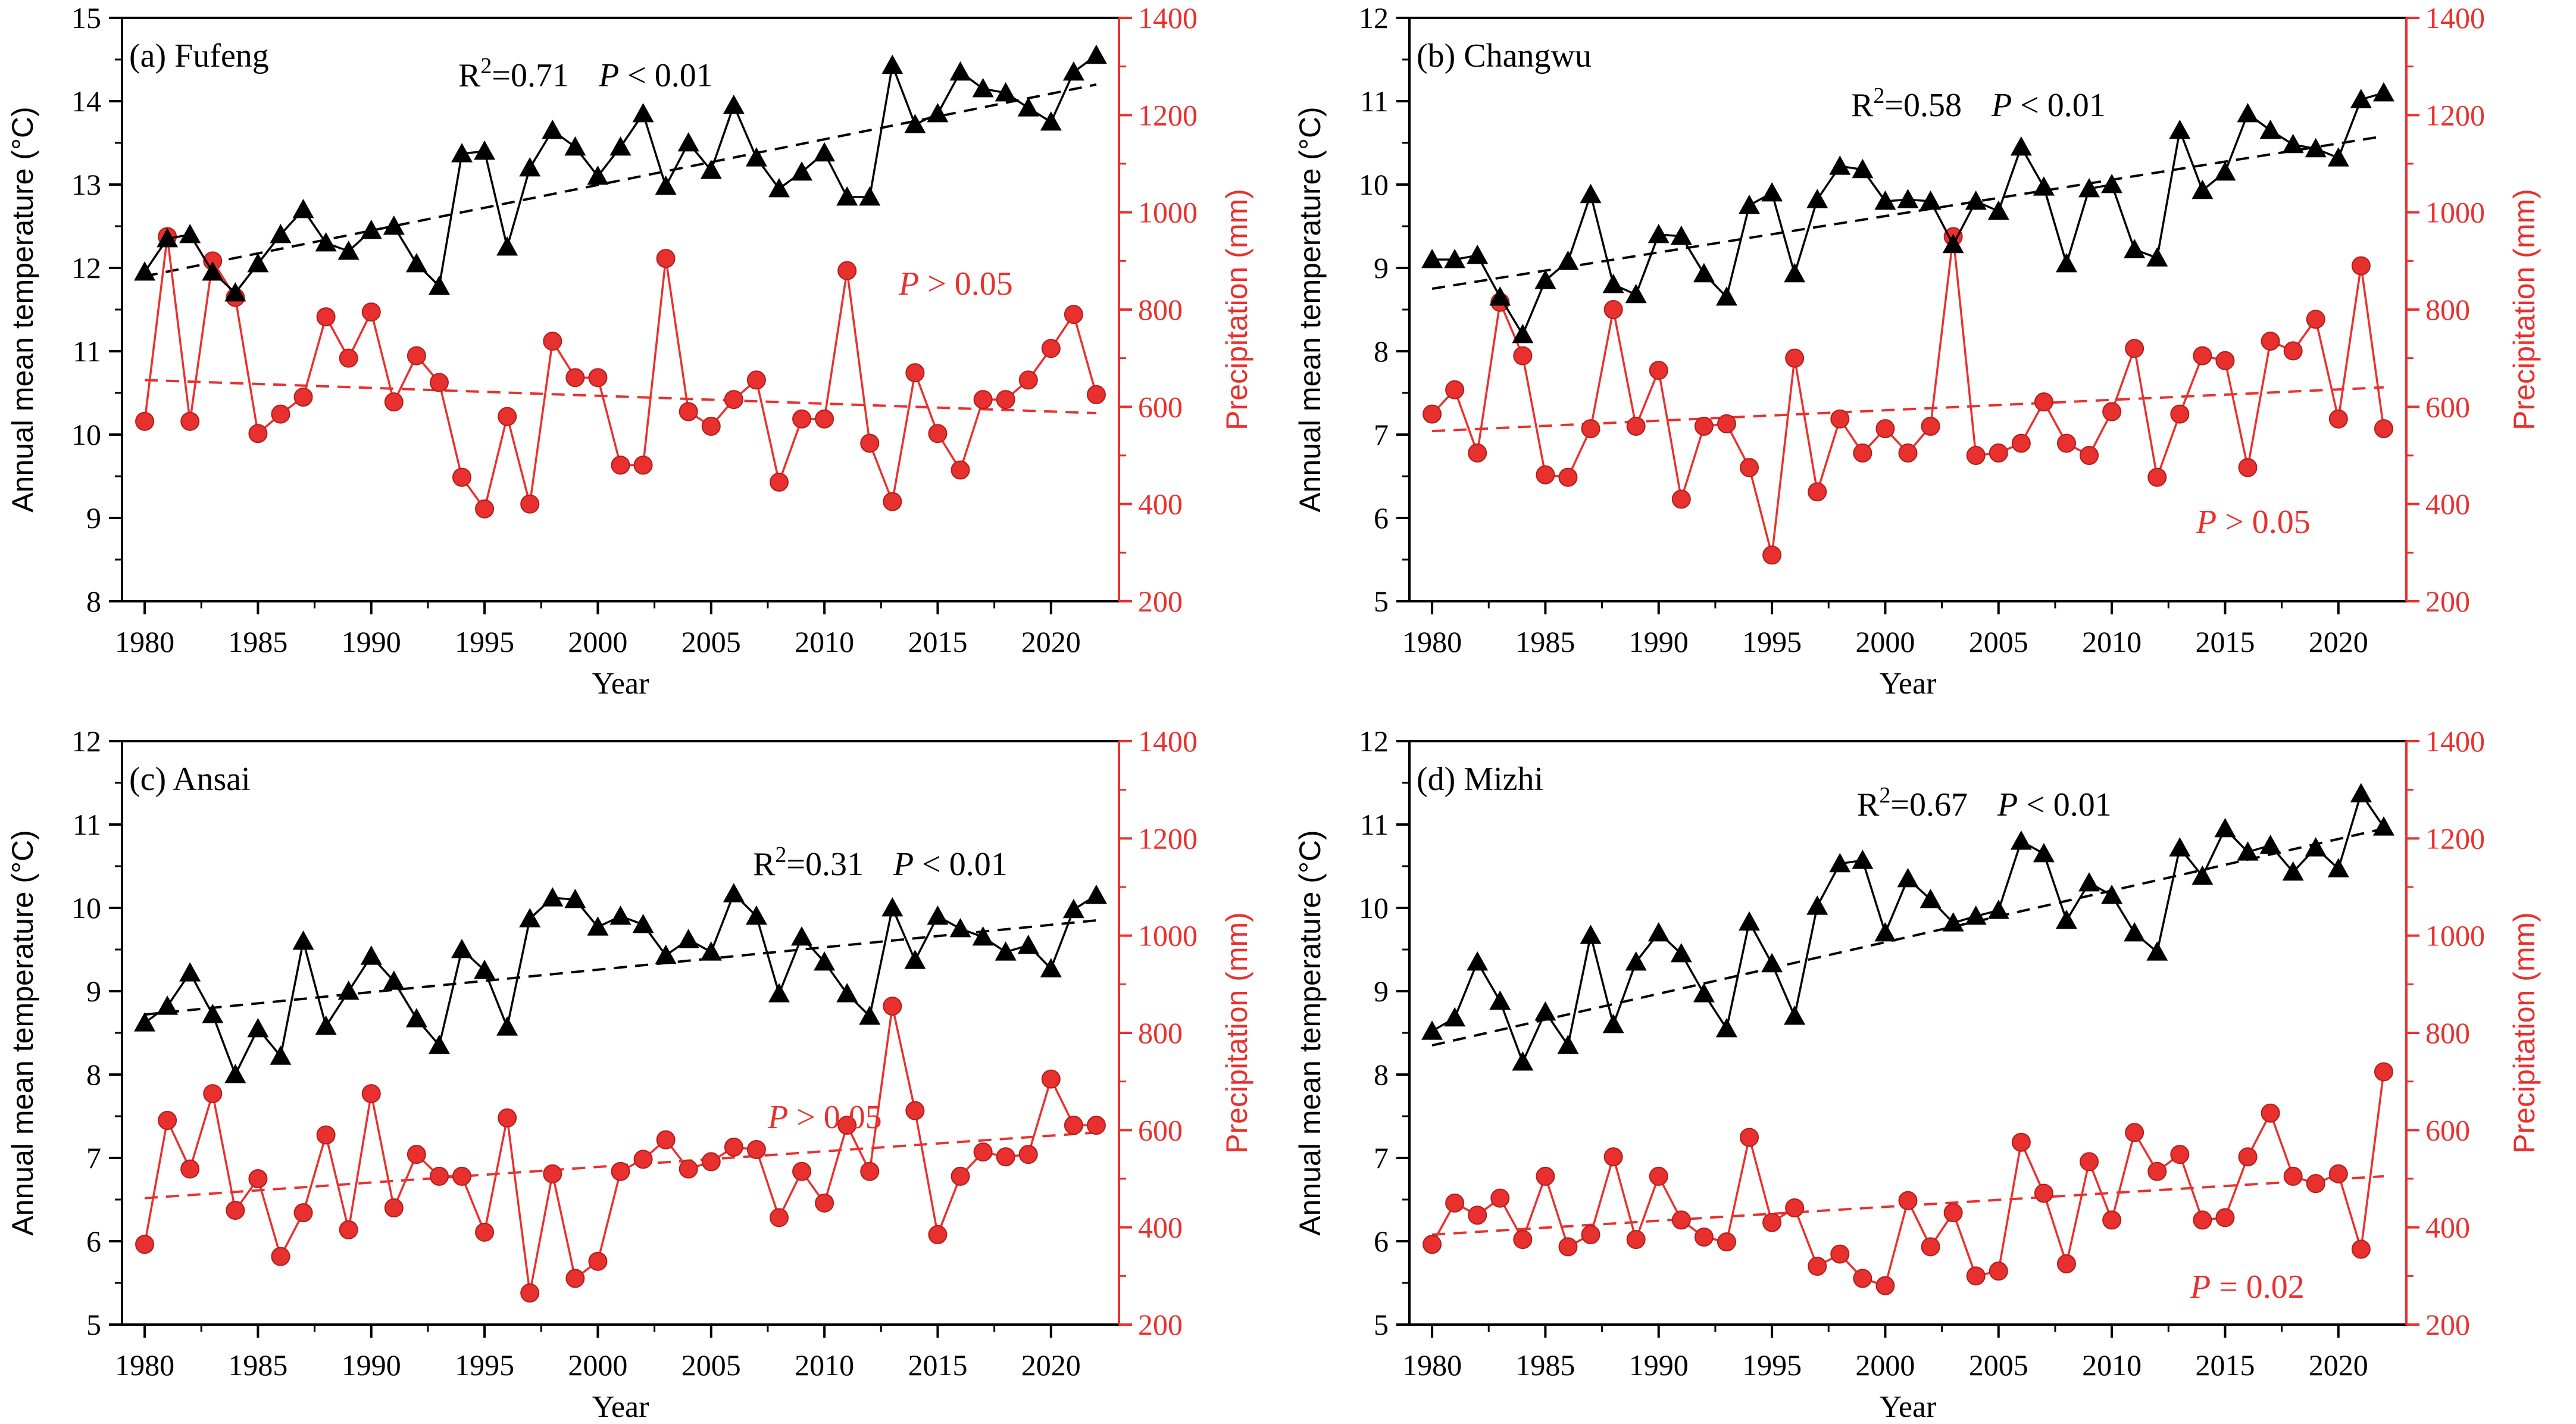 The width and height of the screenshot is (2576, 1424). Describe the element at coordinates (1978, 103) in the screenshot. I see `temperature-stats: R2=0.58 P < 0.01` at that location.